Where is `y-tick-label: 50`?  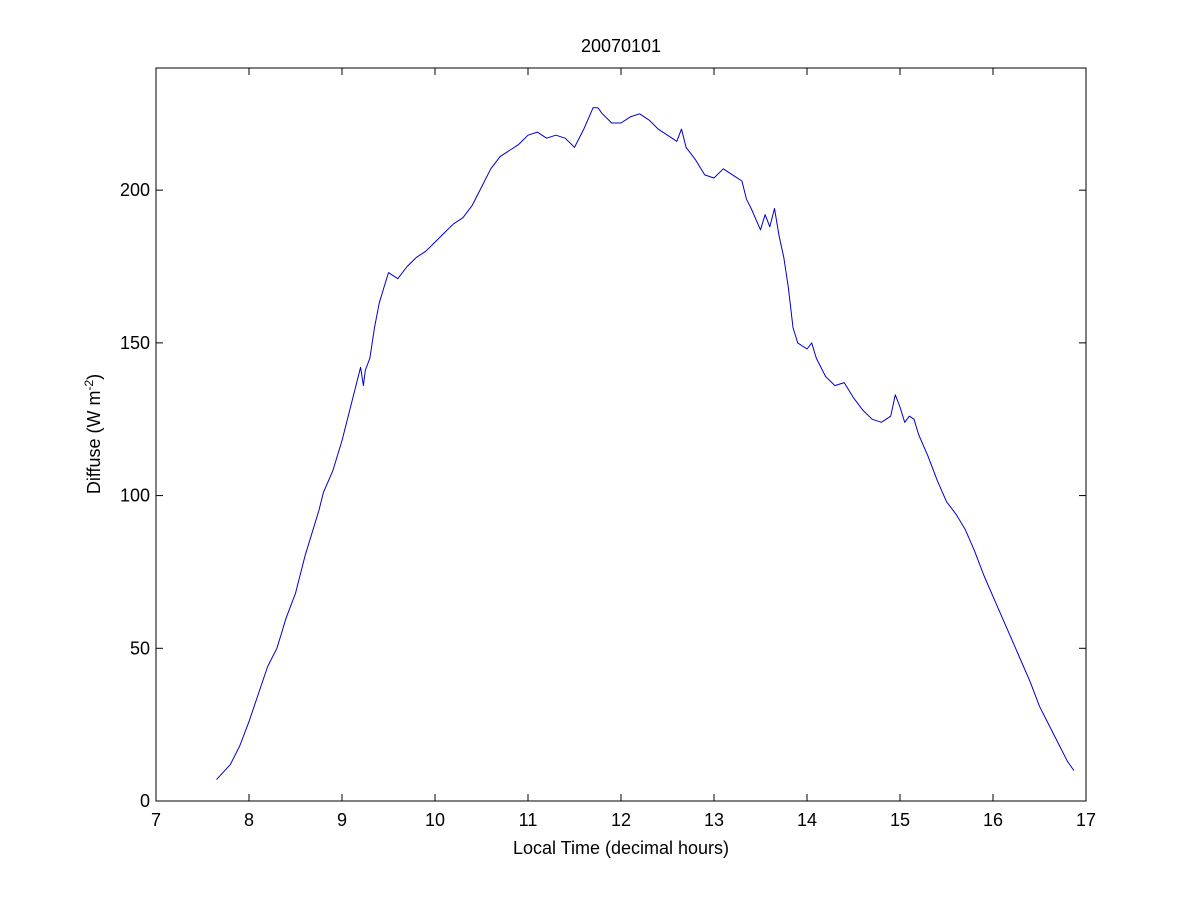
y-tick-label: 50 is located at coordinates (140, 648).